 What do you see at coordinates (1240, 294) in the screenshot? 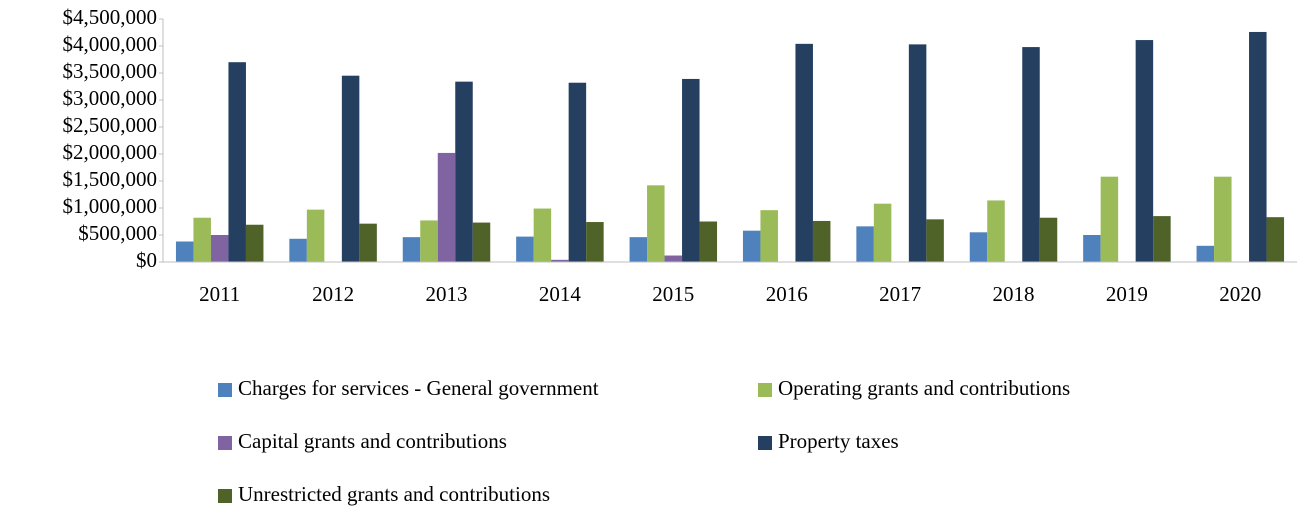
I see `x-tick-label: 2020` at bounding box center [1240, 294].